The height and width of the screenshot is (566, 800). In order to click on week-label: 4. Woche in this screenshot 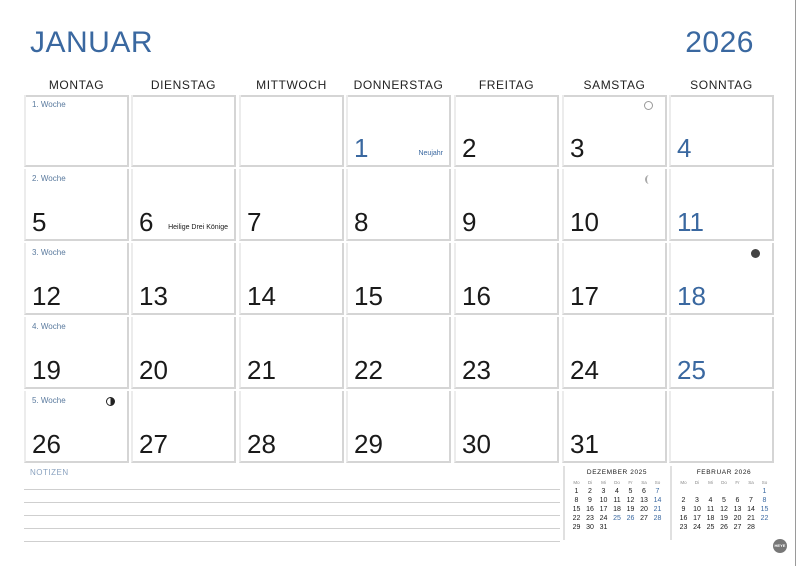, I will do `click(49, 326)`.